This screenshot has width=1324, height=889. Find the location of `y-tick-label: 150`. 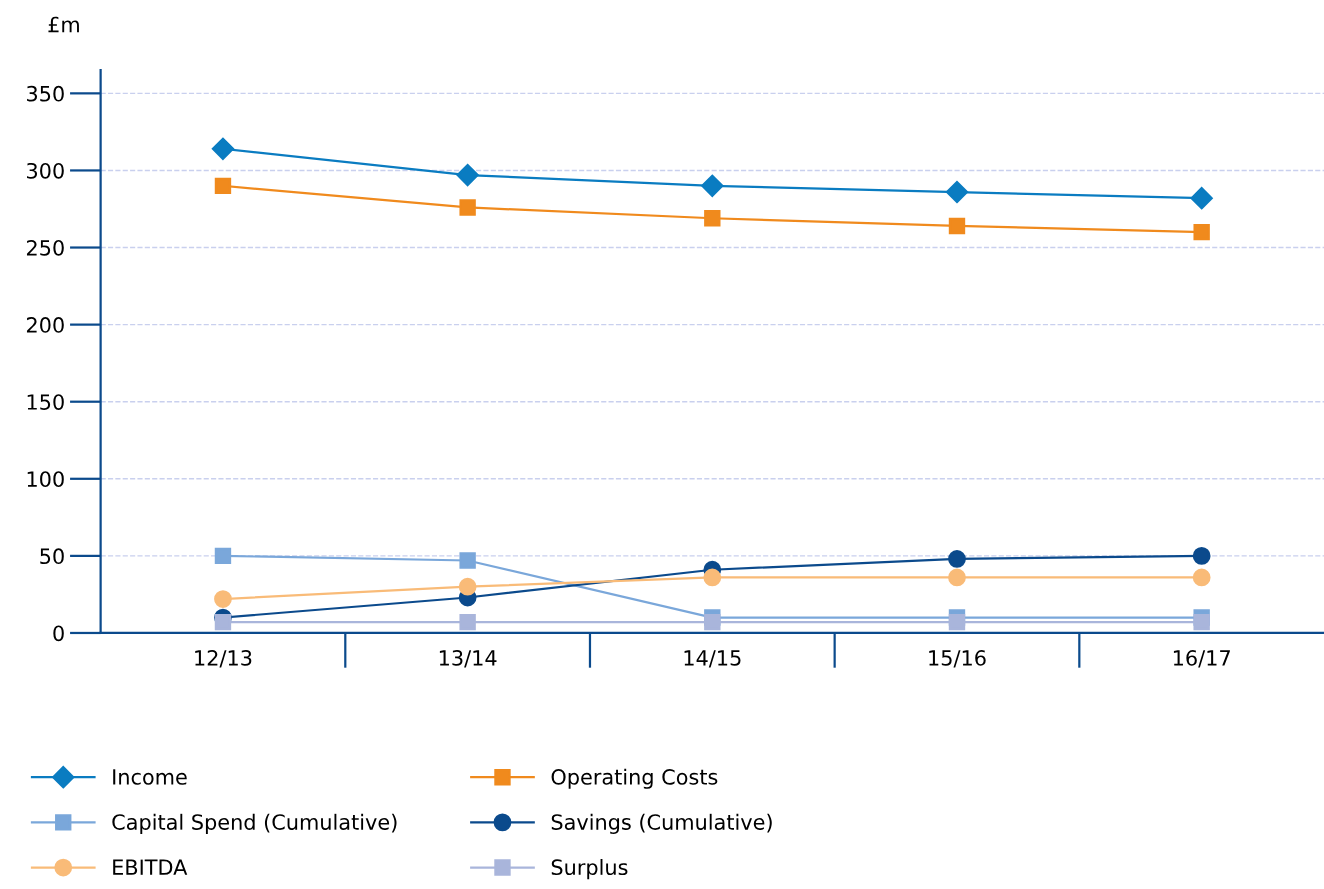

y-tick-label: 150 is located at coordinates (45, 402).